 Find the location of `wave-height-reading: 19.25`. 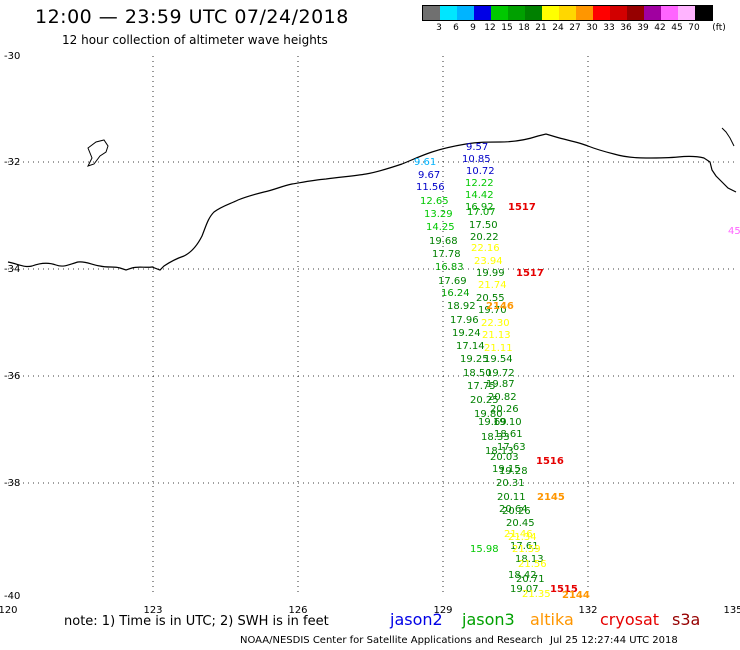

wave-height-reading: 19.25 is located at coordinates (474, 359).